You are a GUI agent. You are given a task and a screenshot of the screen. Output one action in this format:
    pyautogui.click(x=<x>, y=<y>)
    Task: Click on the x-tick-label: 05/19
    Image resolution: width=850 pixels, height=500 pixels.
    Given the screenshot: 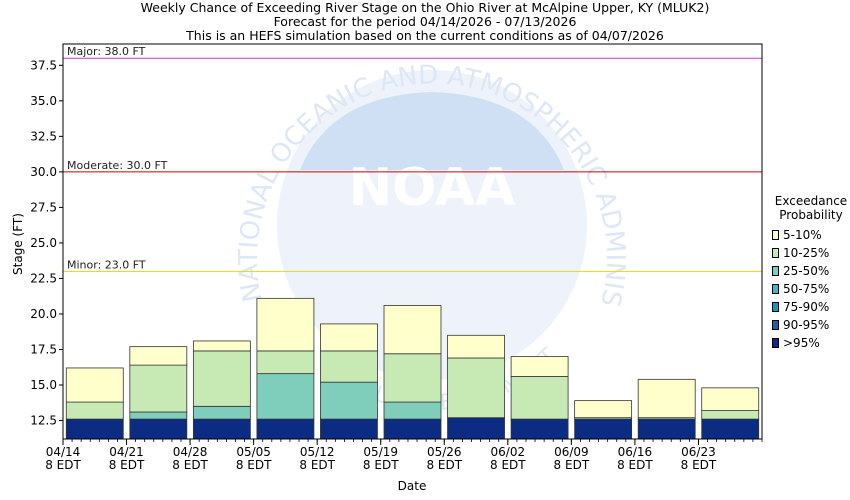 What is the action you would take?
    pyautogui.click(x=380, y=452)
    